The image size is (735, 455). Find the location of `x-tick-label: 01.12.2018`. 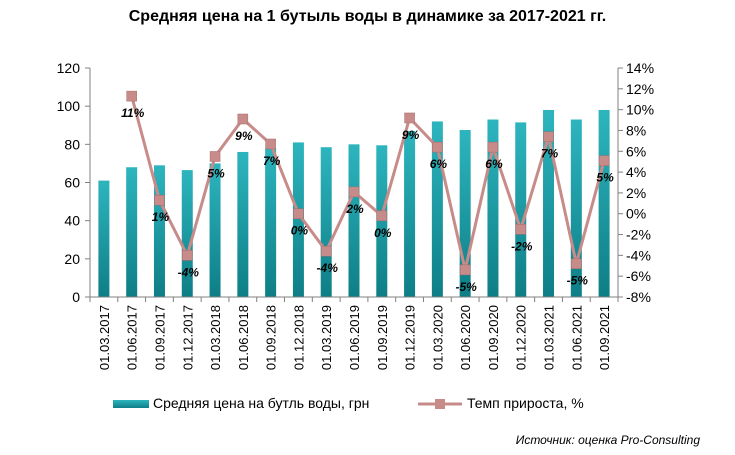

x-tick-label: 01.12.2018 is located at coordinates (298, 337).